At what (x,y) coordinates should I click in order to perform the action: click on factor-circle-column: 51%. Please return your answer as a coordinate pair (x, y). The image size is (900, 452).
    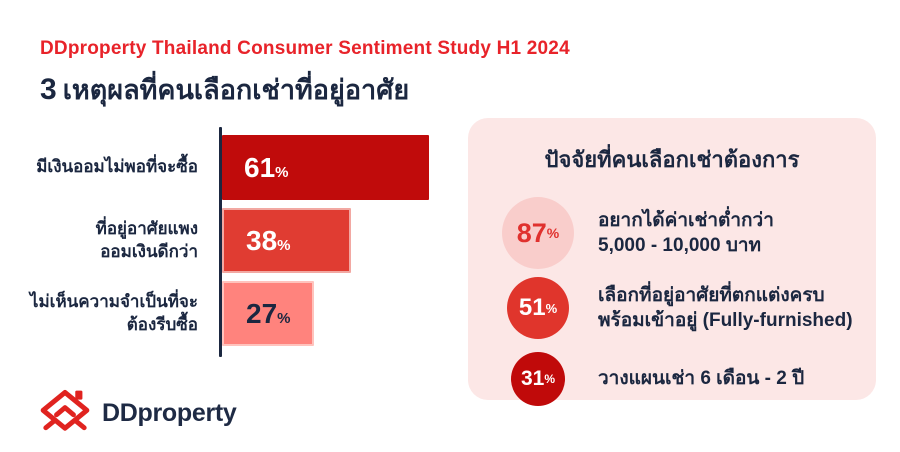
    Looking at the image, I should click on (538, 308).